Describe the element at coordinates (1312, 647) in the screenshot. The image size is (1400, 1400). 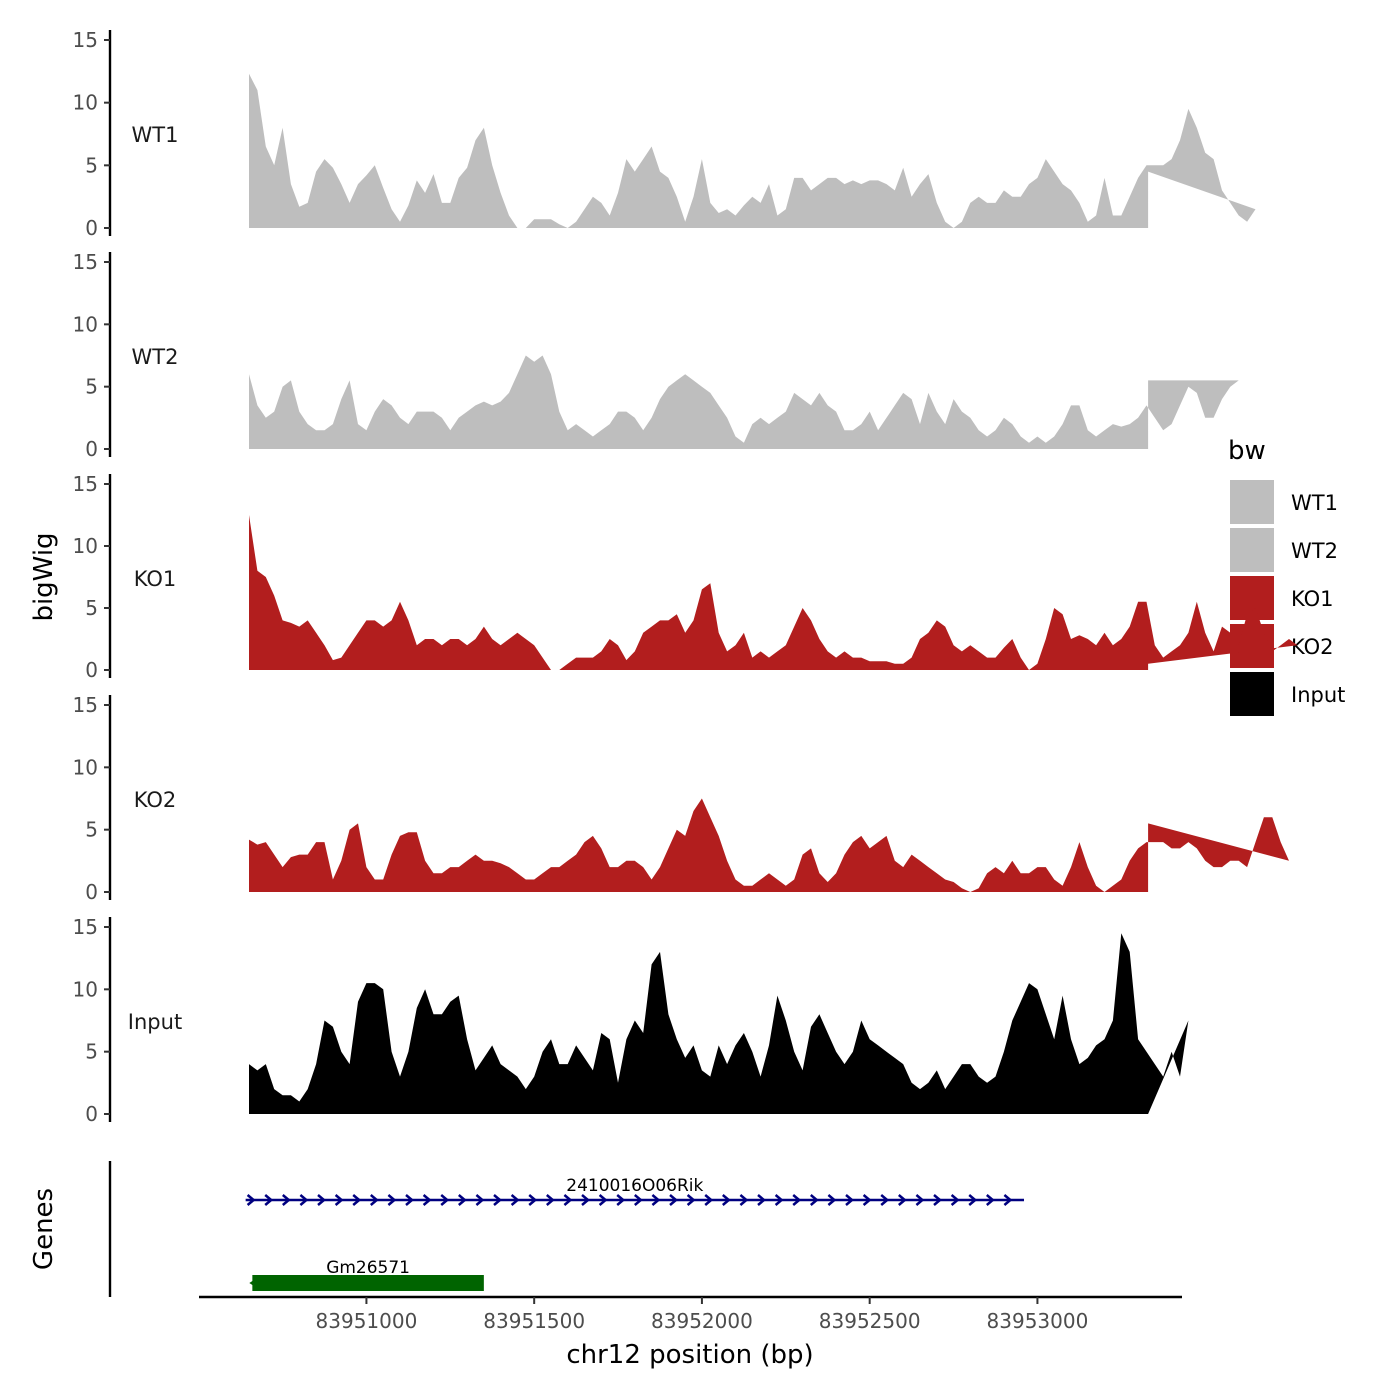
I see `legend-label: KO2` at that location.